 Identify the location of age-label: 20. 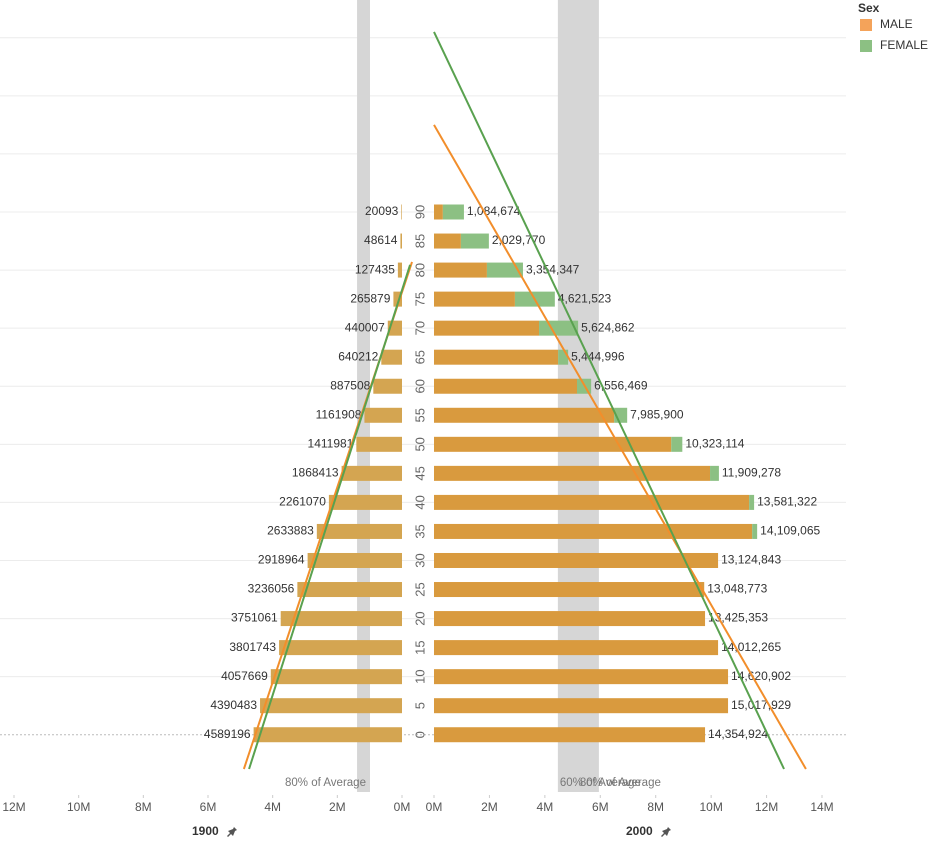
(419, 618).